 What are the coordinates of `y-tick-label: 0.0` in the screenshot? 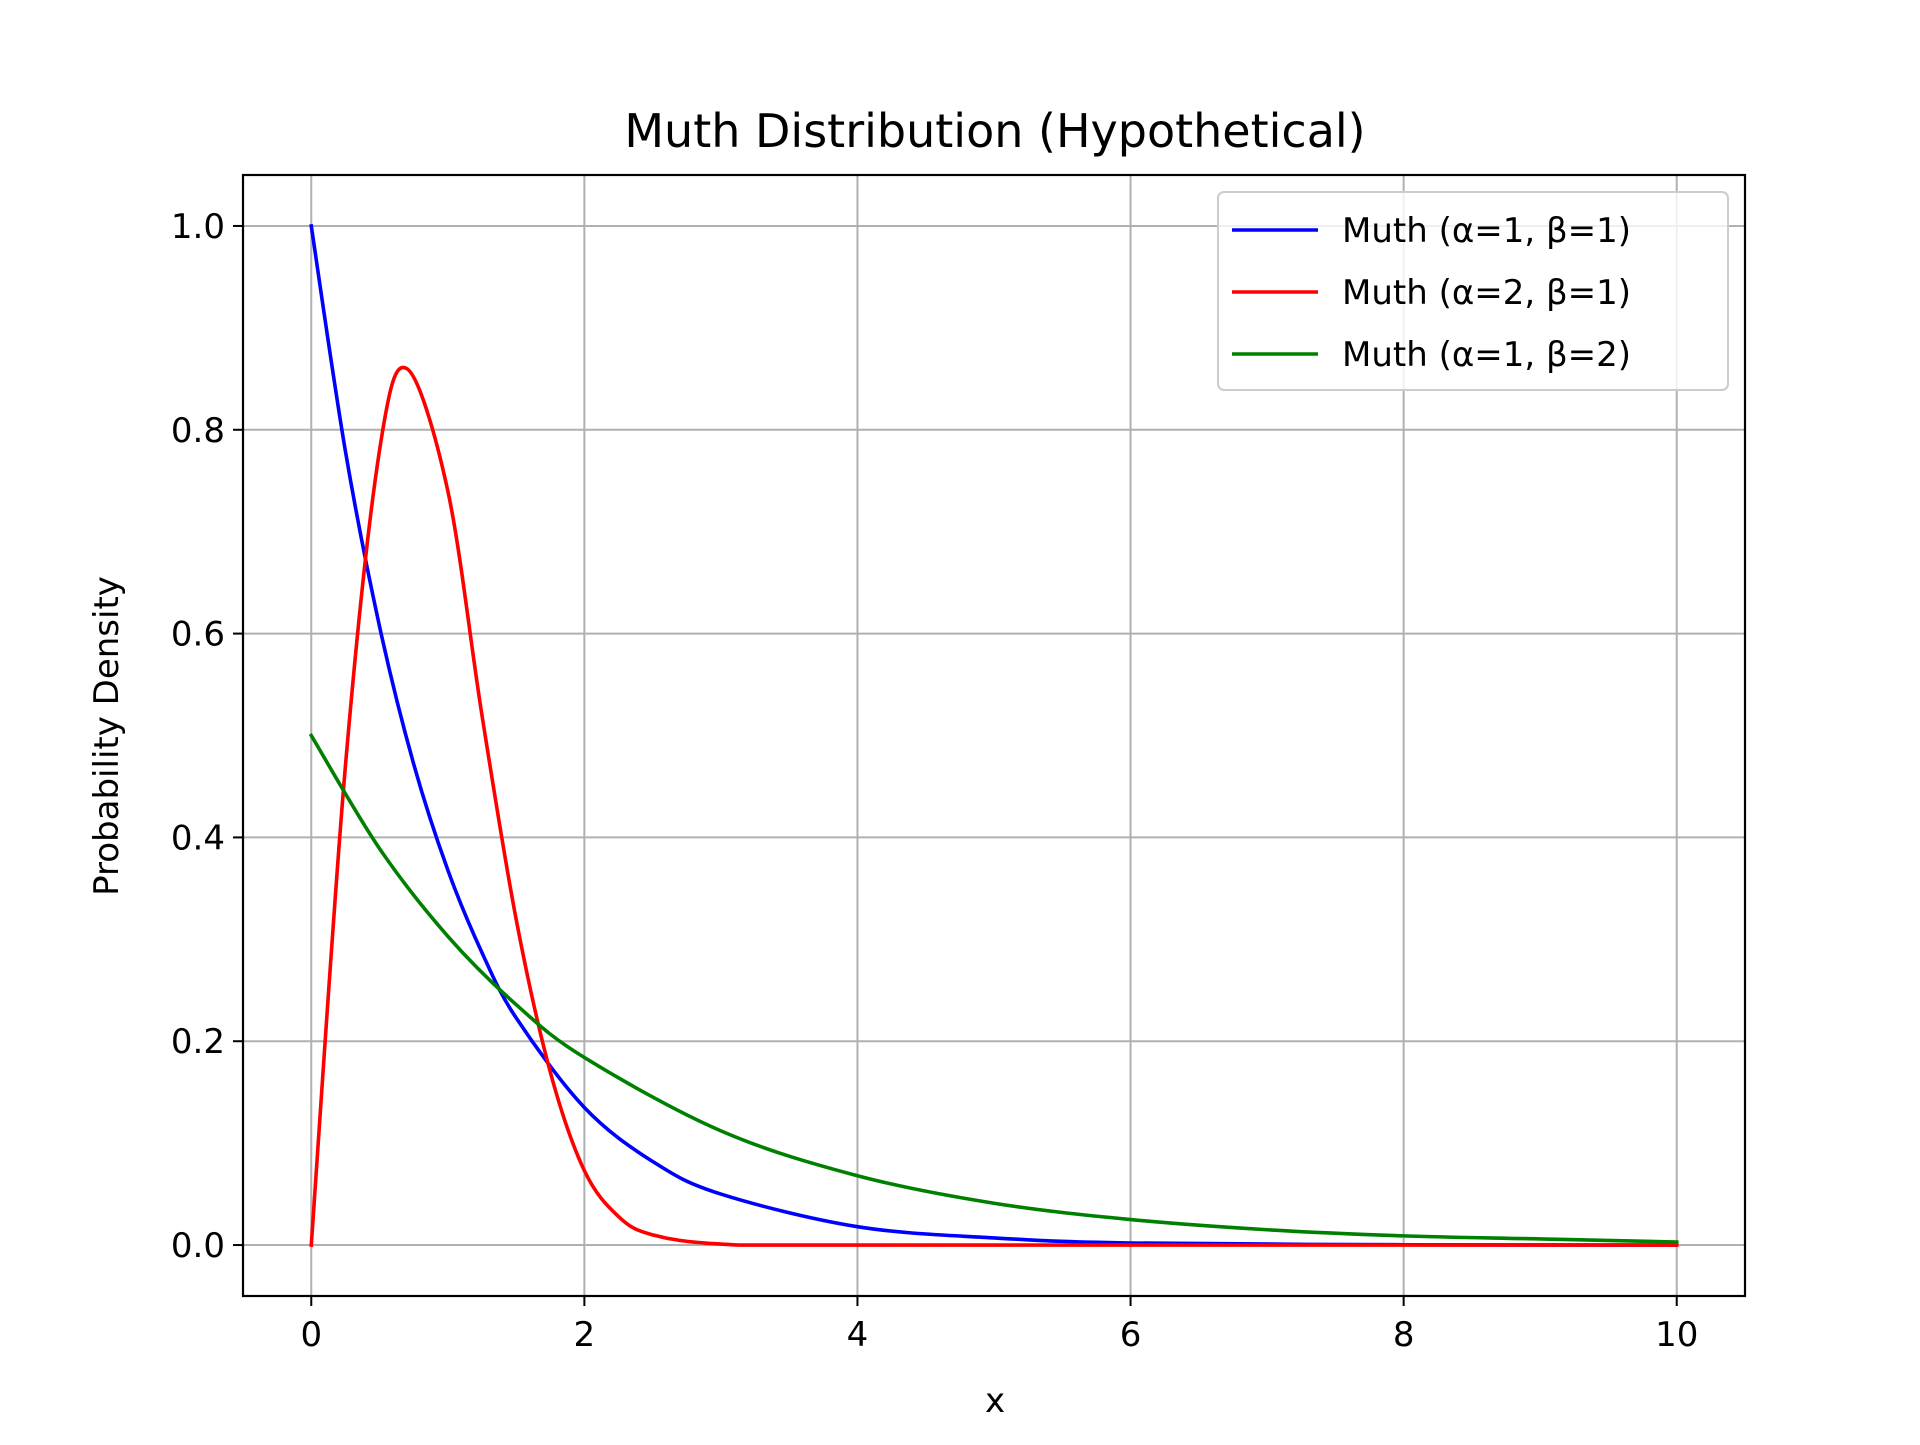 It's located at (198, 1246).